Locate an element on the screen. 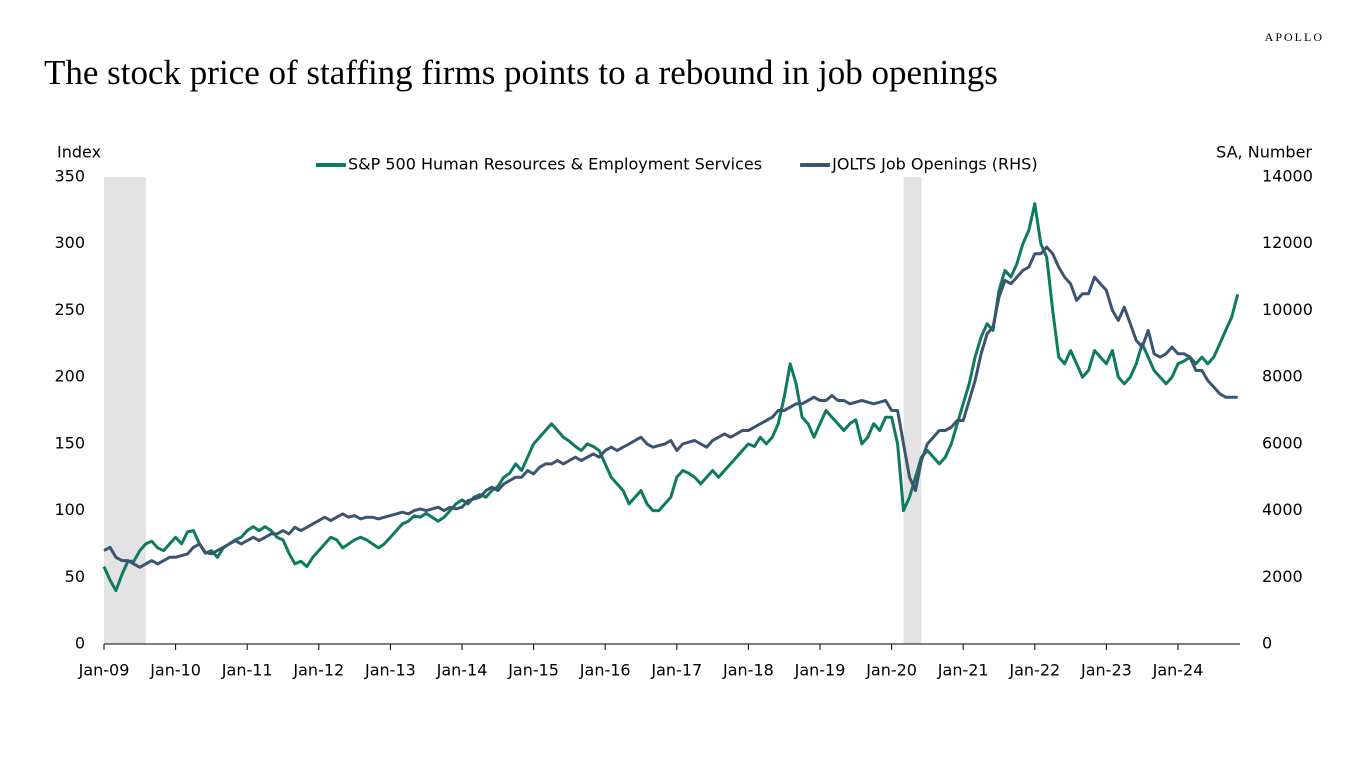  y2-tick-label: 14000 is located at coordinates (1287, 176).